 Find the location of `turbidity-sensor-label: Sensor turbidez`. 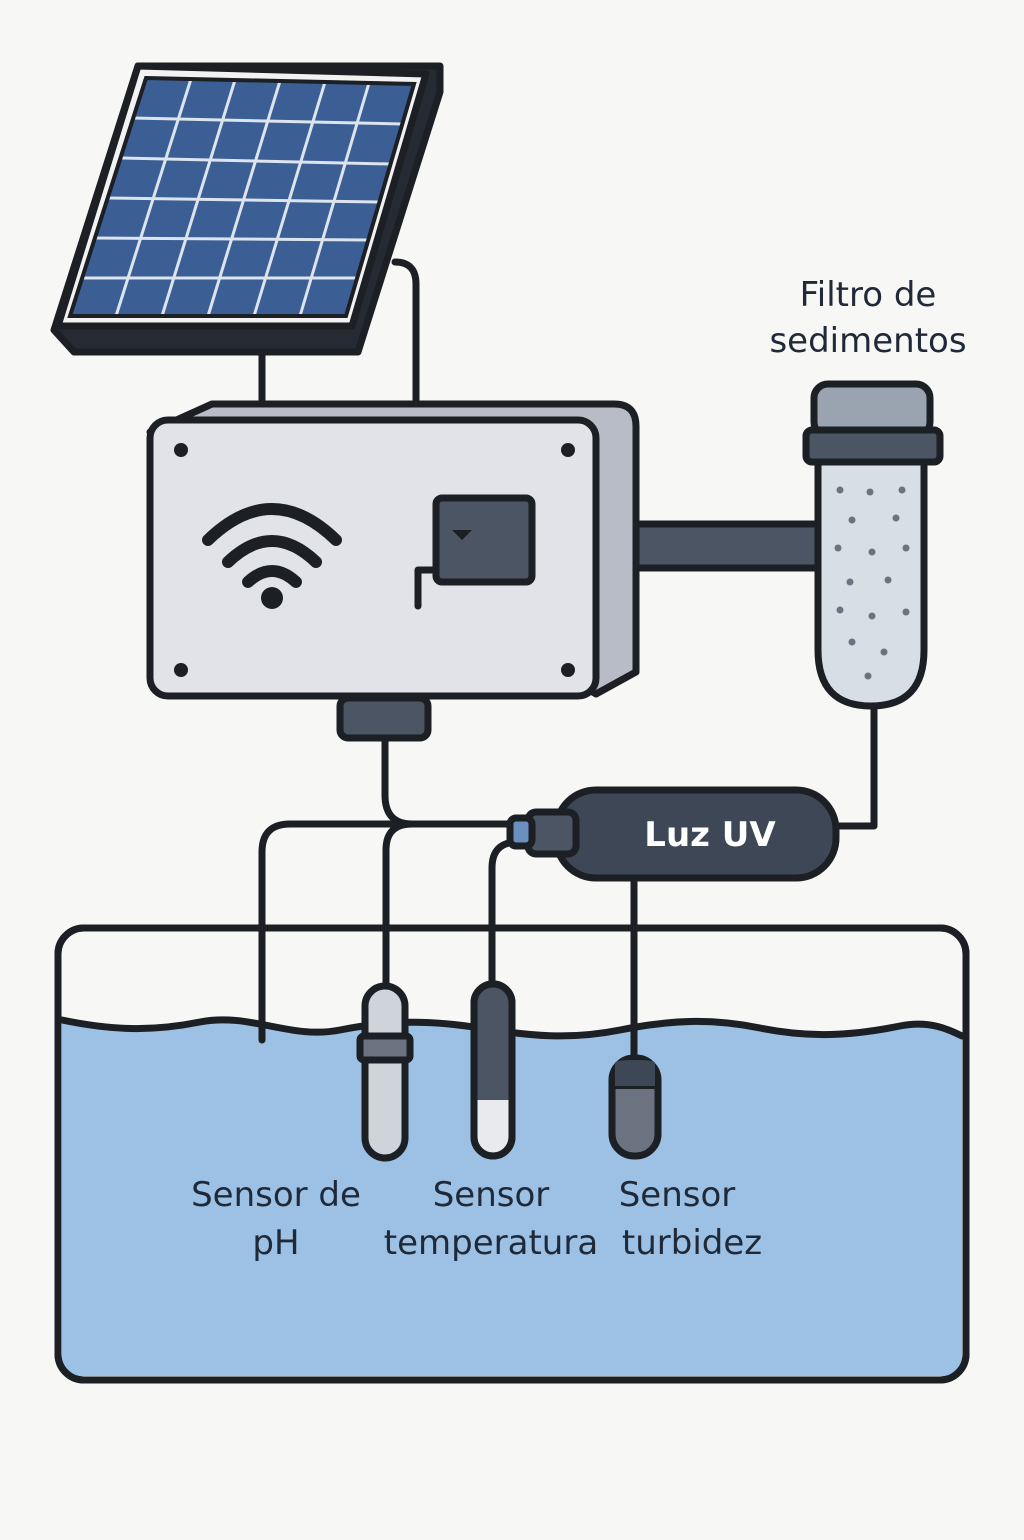

turbidity-sensor-label: Sensor turbidez is located at coordinates (690, 1219).